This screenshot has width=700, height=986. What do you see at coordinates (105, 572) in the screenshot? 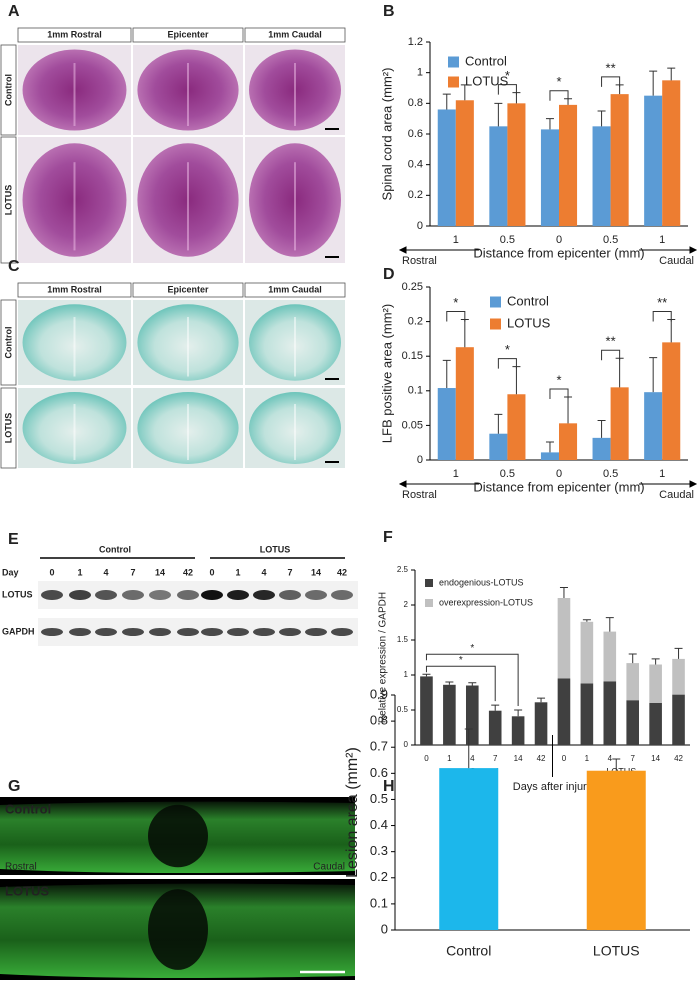
I see `day-label: 4` at bounding box center [105, 572].